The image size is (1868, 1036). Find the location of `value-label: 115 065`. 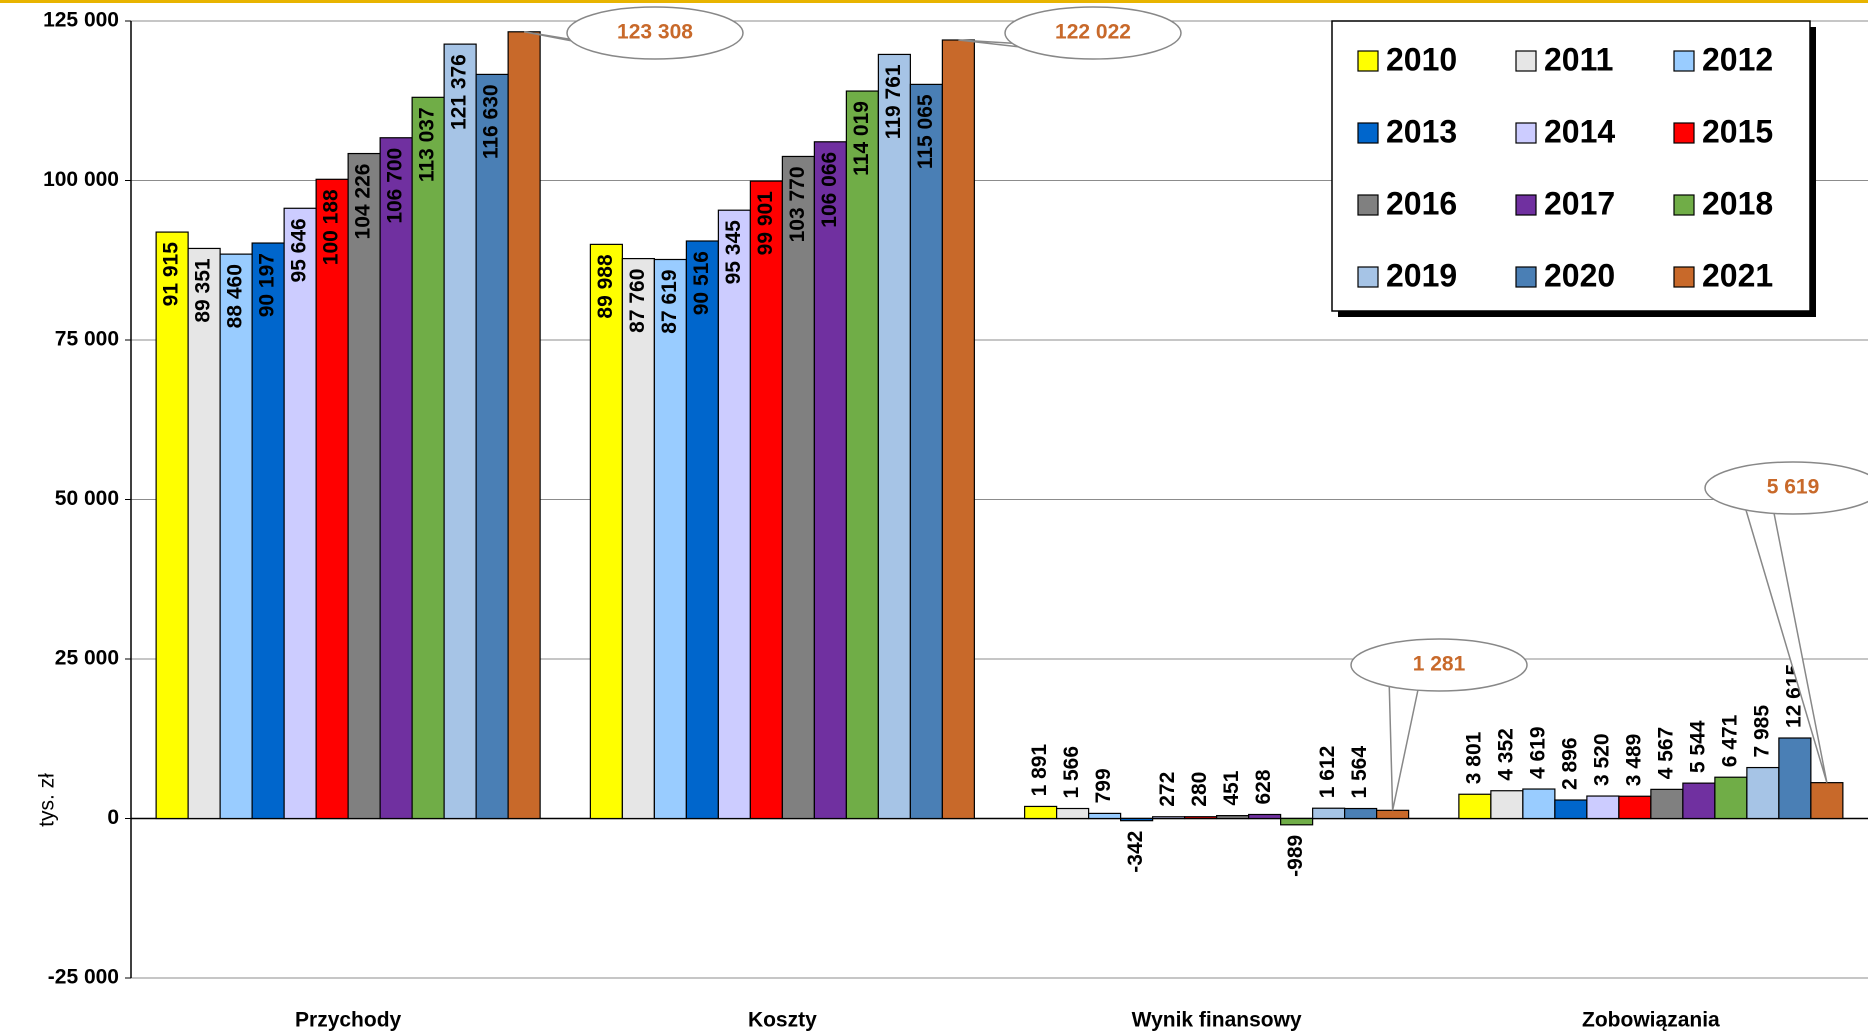

value-label: 115 065 is located at coordinates (925, 131).